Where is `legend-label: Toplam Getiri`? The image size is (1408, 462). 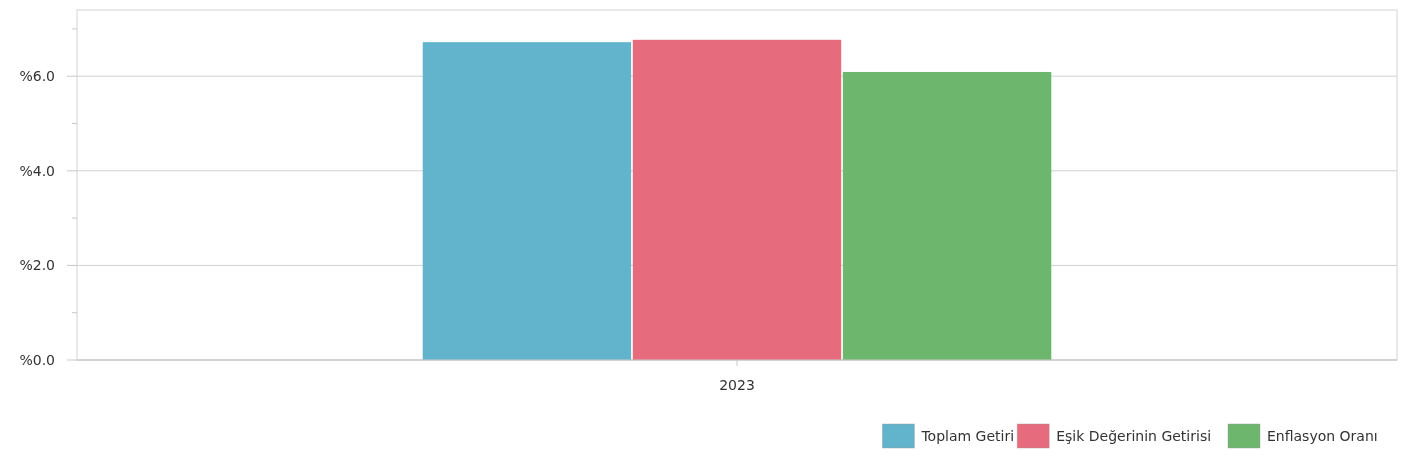
legend-label: Toplam Getiri is located at coordinates (967, 435).